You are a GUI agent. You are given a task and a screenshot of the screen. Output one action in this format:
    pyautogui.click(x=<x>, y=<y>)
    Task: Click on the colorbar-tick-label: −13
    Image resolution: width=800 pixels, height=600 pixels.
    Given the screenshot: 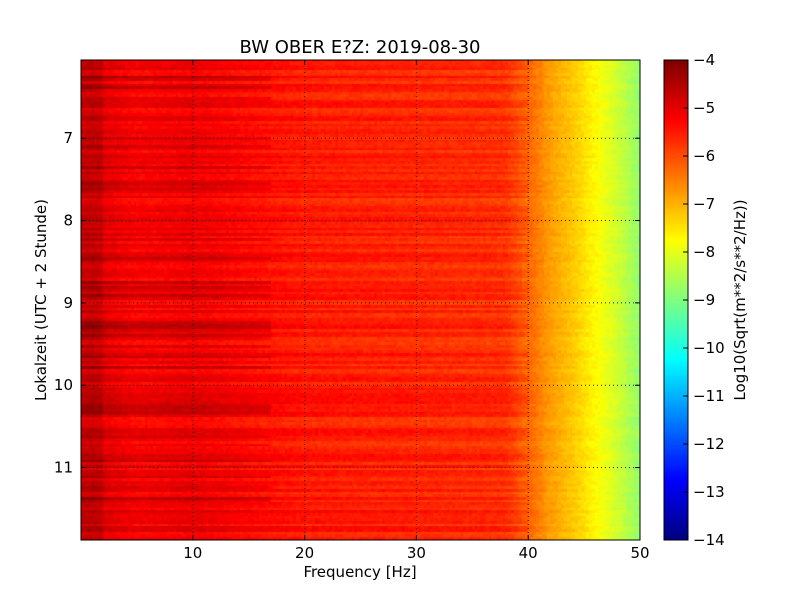 What is the action you would take?
    pyautogui.click(x=709, y=492)
    